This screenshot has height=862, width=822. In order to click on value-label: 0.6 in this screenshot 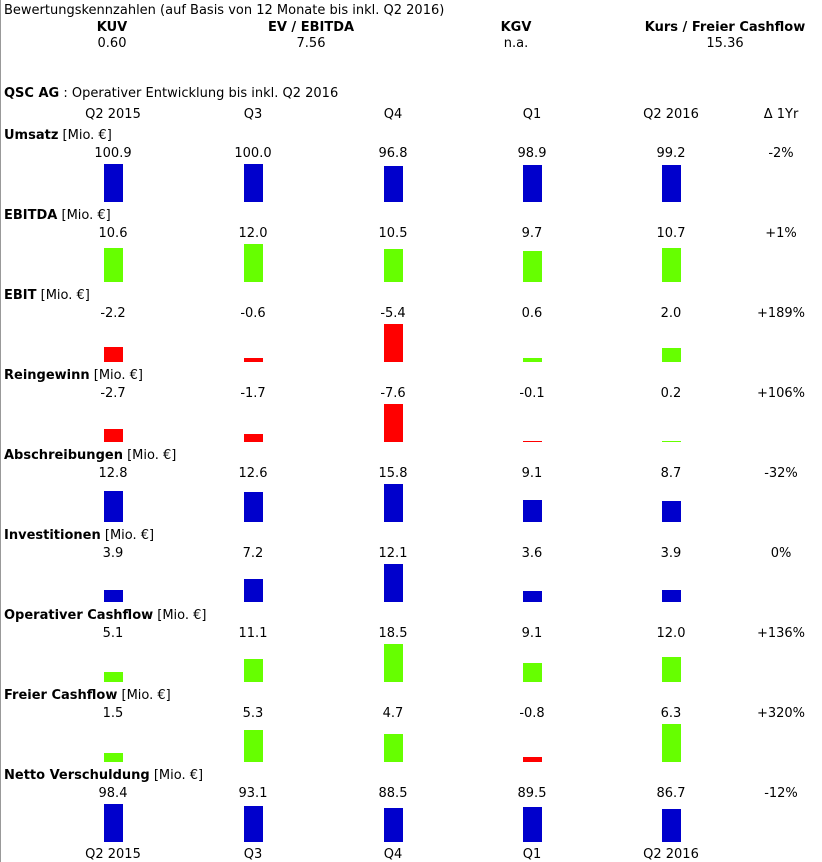, I will do `click(532, 313)`.